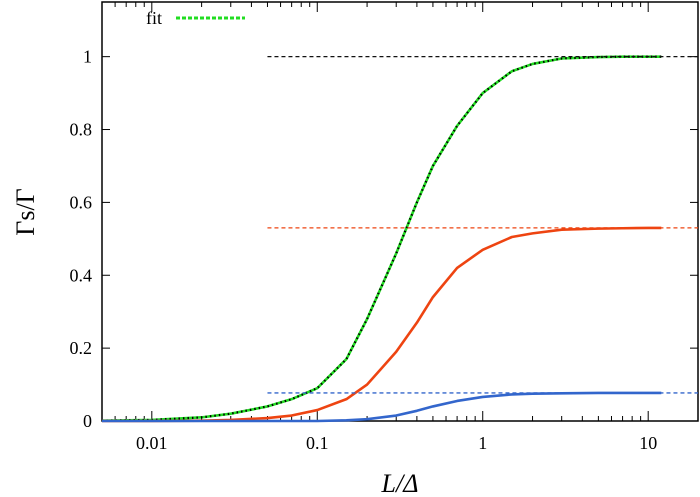 This screenshot has width=700, height=497. What do you see at coordinates (81, 130) in the screenshot?
I see `y-tick-label: 0.8` at bounding box center [81, 130].